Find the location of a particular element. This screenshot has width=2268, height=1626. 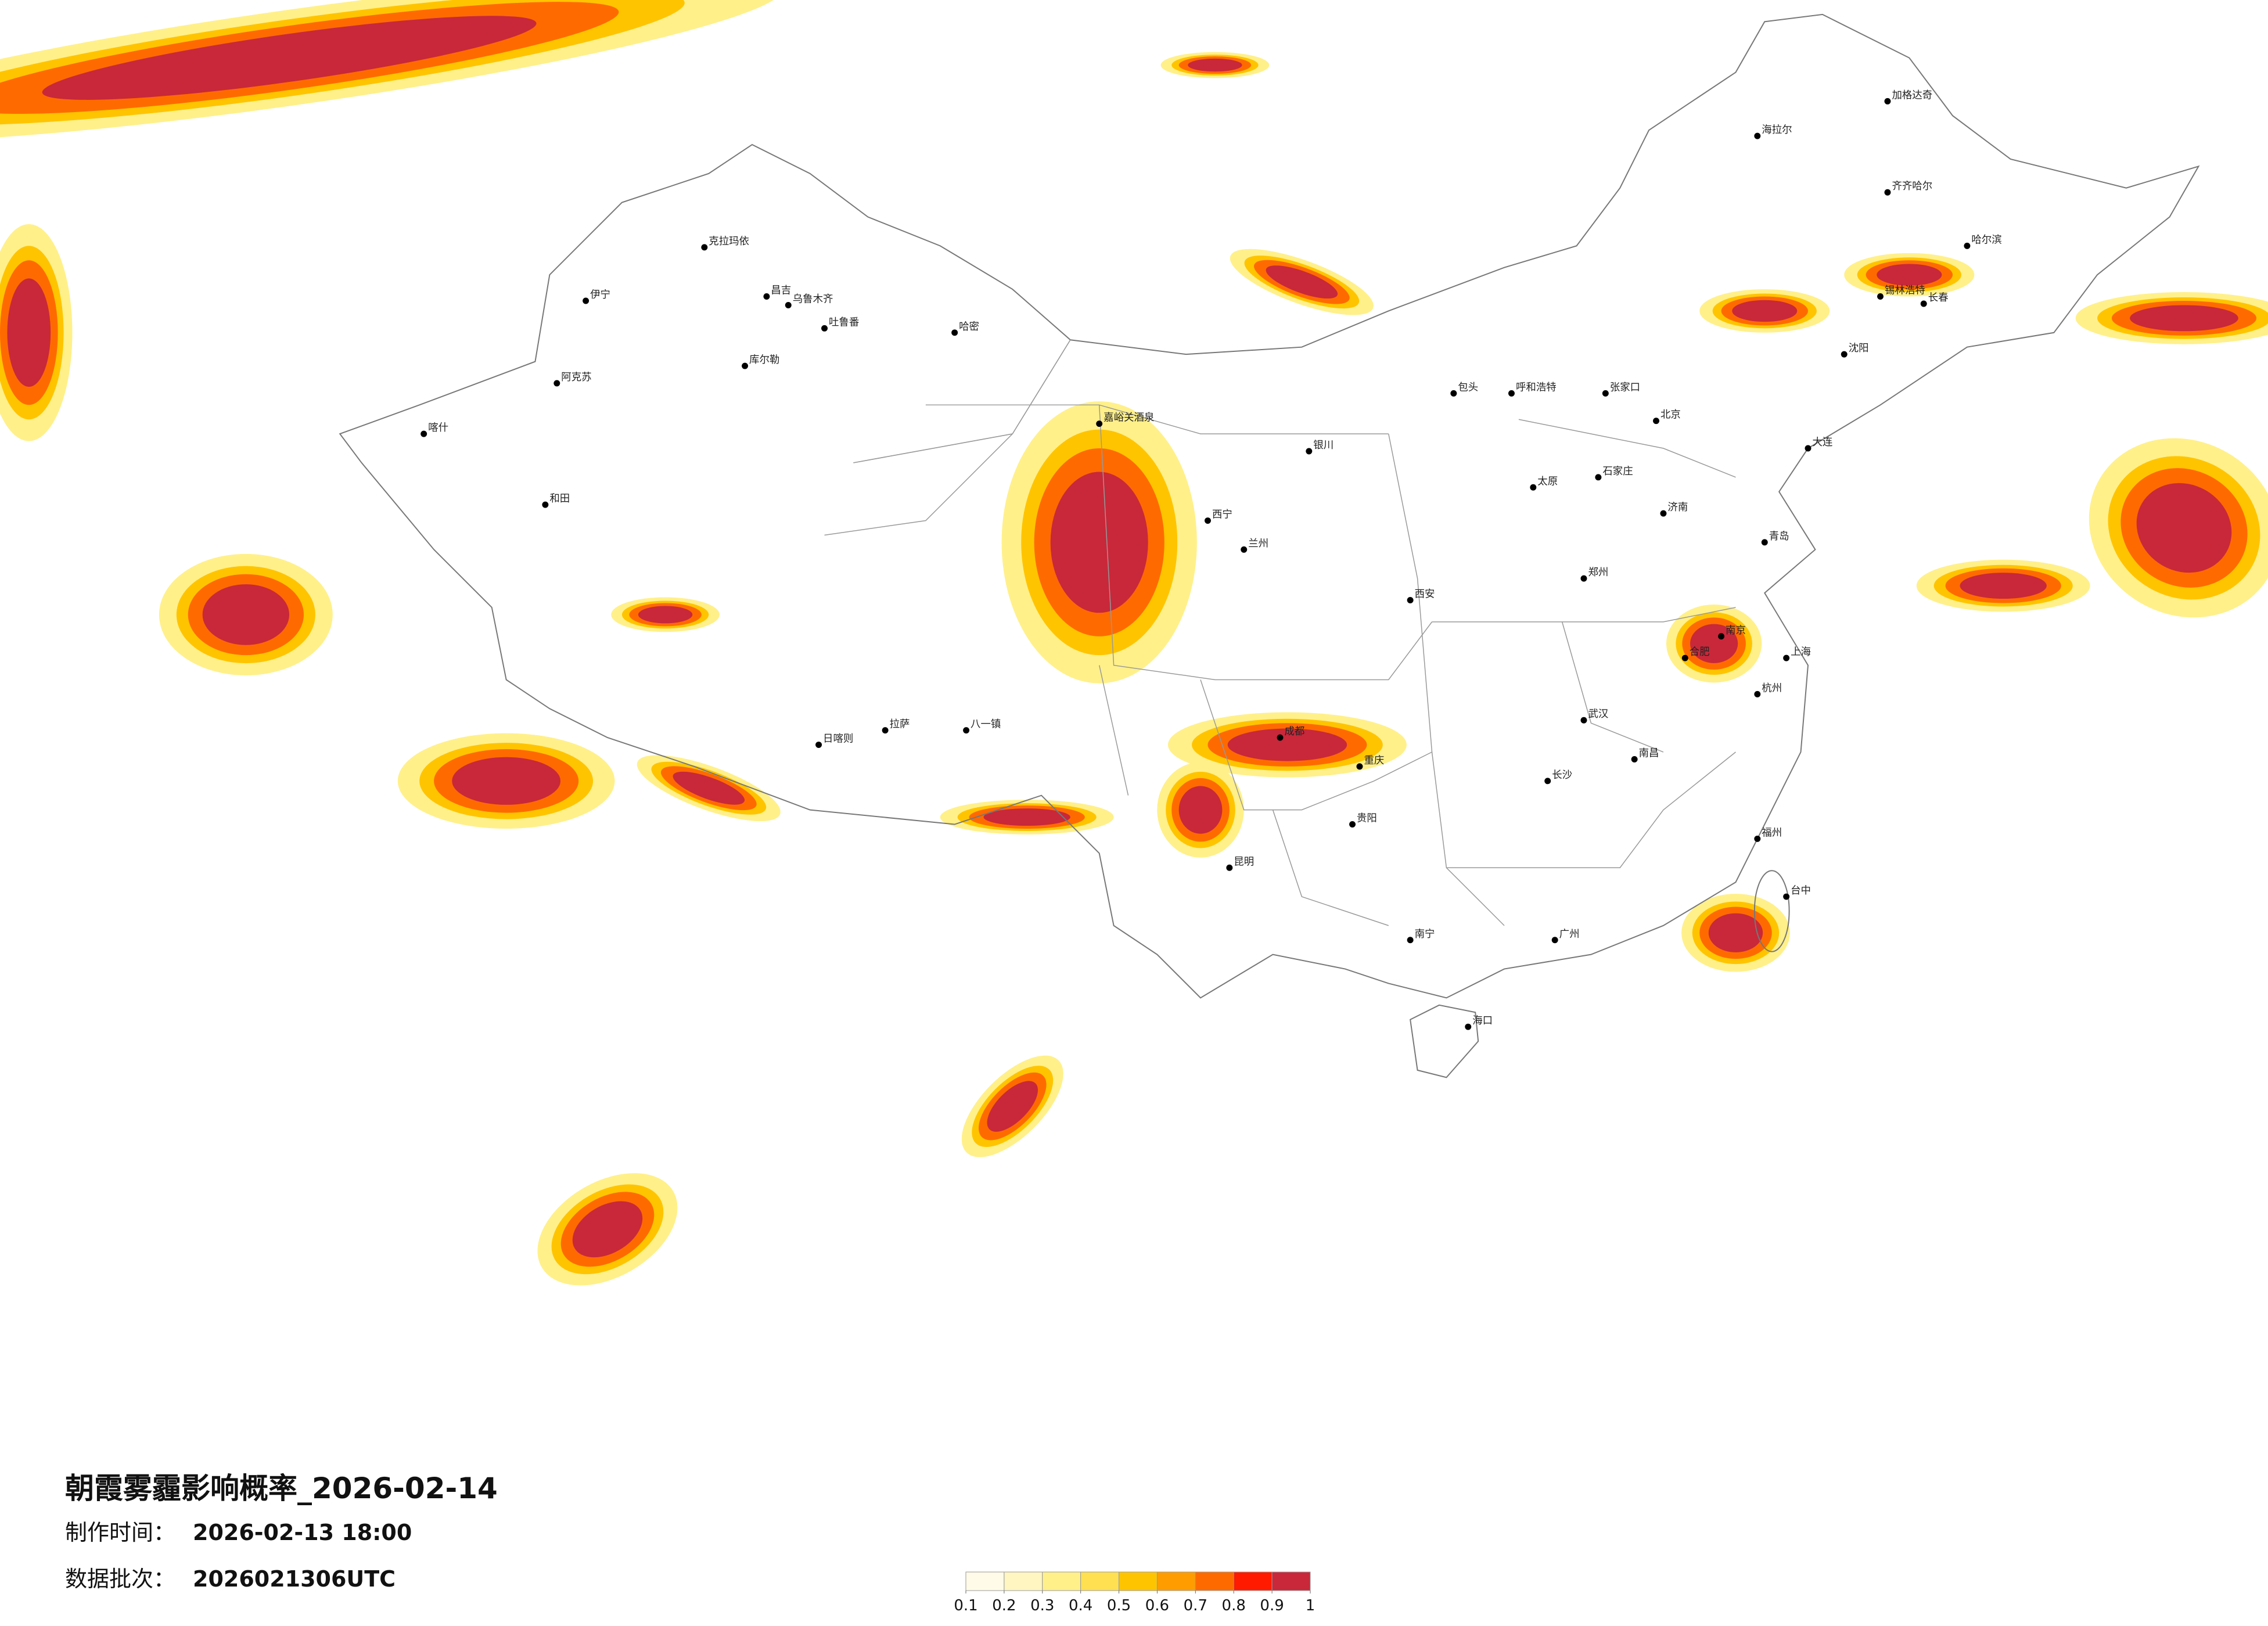

city-label: 呼和浩特 is located at coordinates (1536, 387).